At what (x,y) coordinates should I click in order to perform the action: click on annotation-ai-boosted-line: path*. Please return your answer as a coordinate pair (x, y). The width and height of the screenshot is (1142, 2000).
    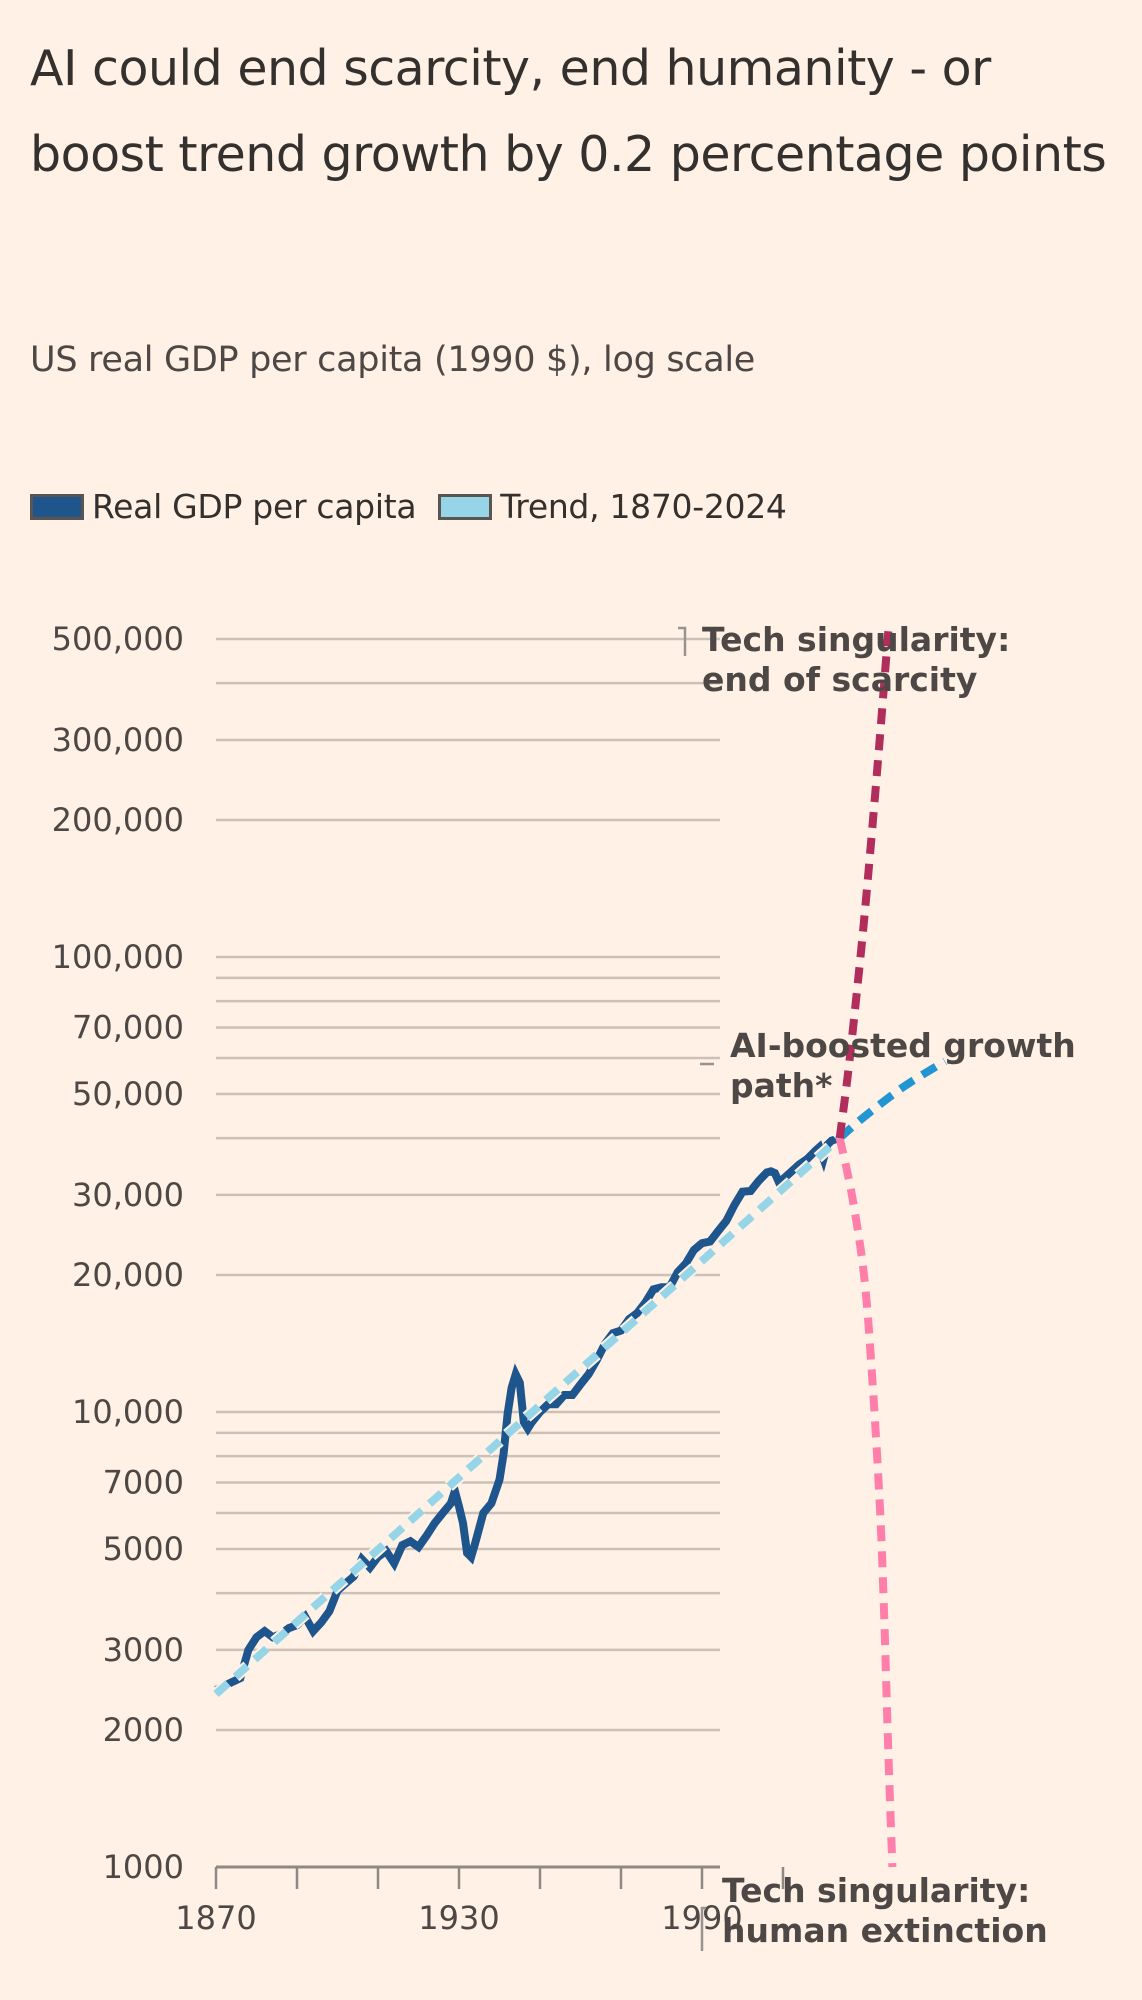
    Looking at the image, I should click on (781, 1085).